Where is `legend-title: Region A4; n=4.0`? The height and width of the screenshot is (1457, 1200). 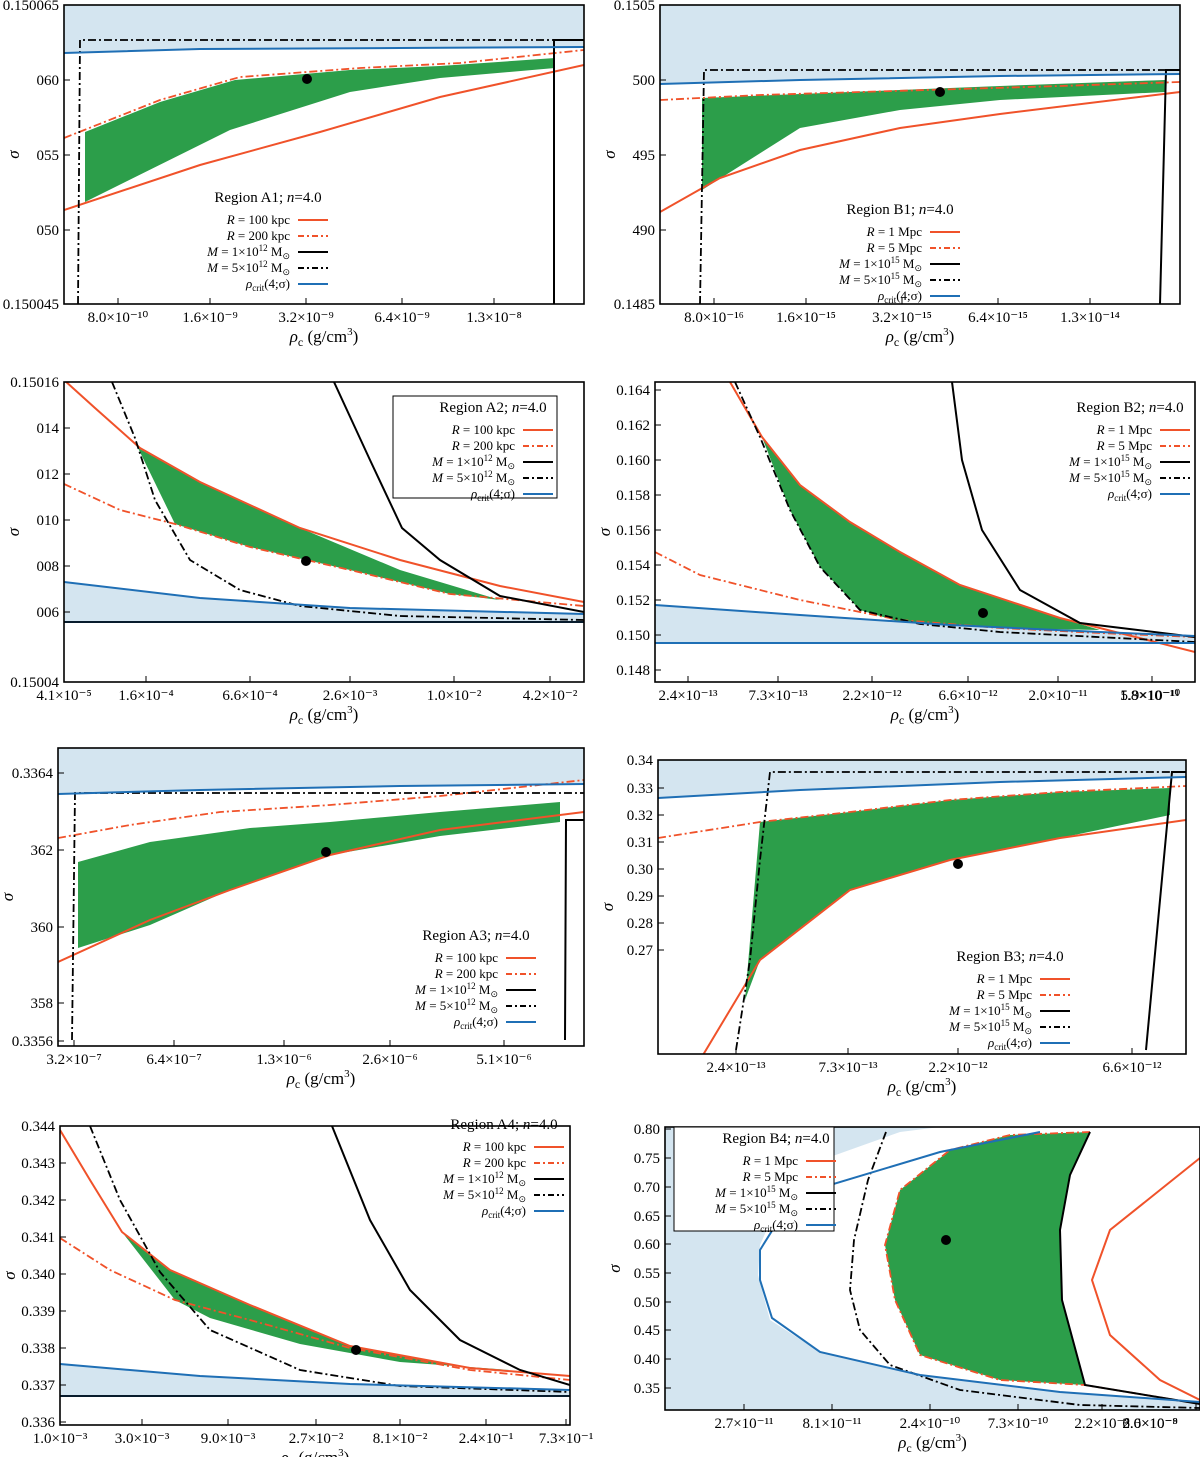 legend-title: Region A4; n=4.0 is located at coordinates (503, 1125).